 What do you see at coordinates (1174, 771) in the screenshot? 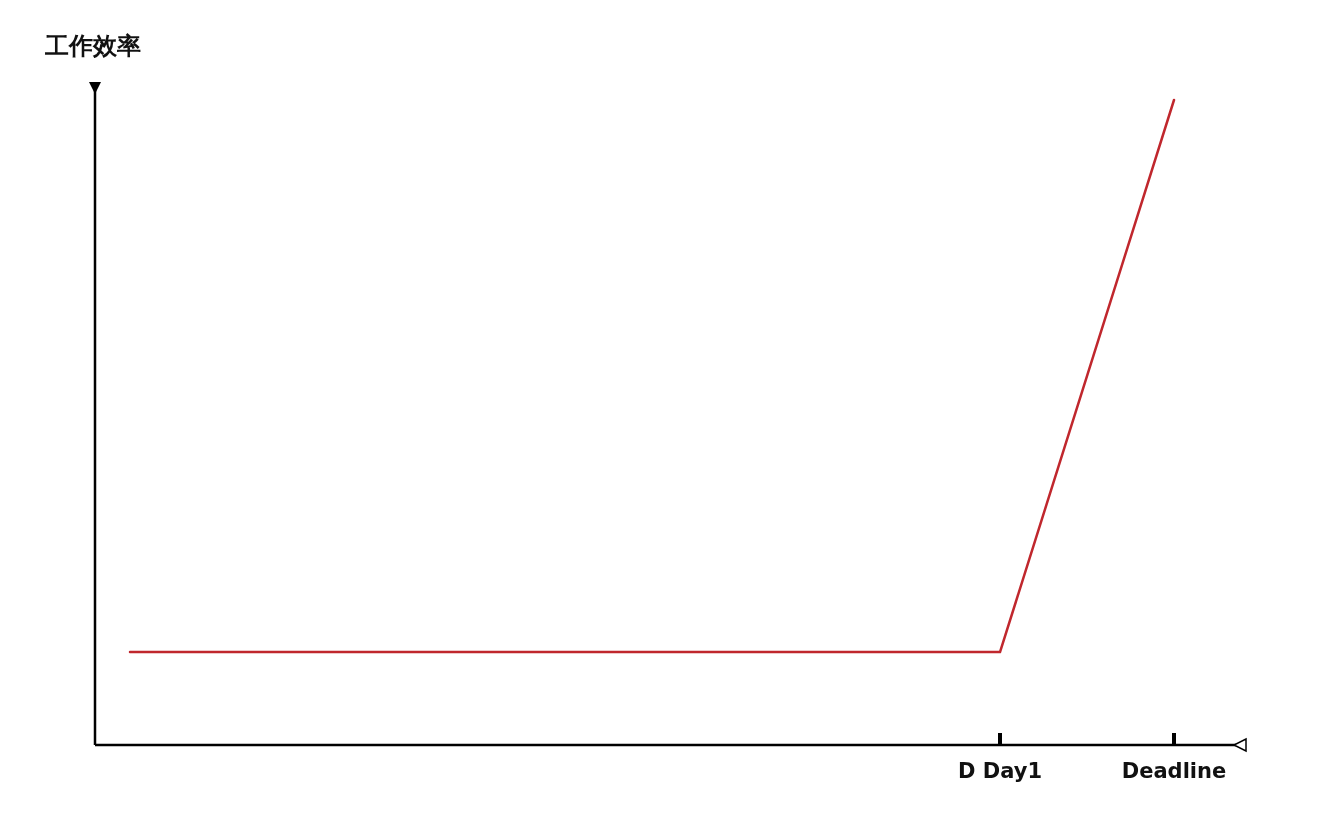
I see `x-tick-label: Deadline` at bounding box center [1174, 771].